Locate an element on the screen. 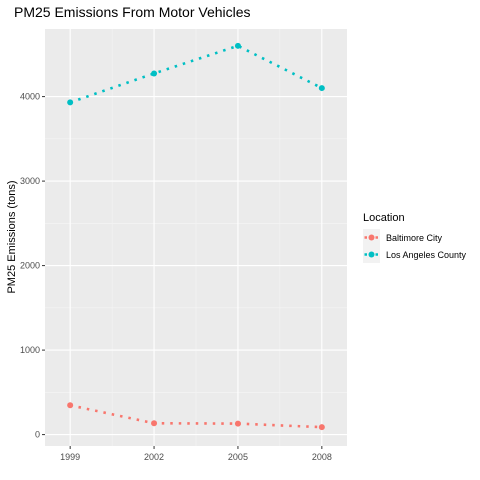 Image resolution: width=480 pixels, height=480 pixels. legend-label-los-angeles-county: Los Angeles County is located at coordinates (426, 255).